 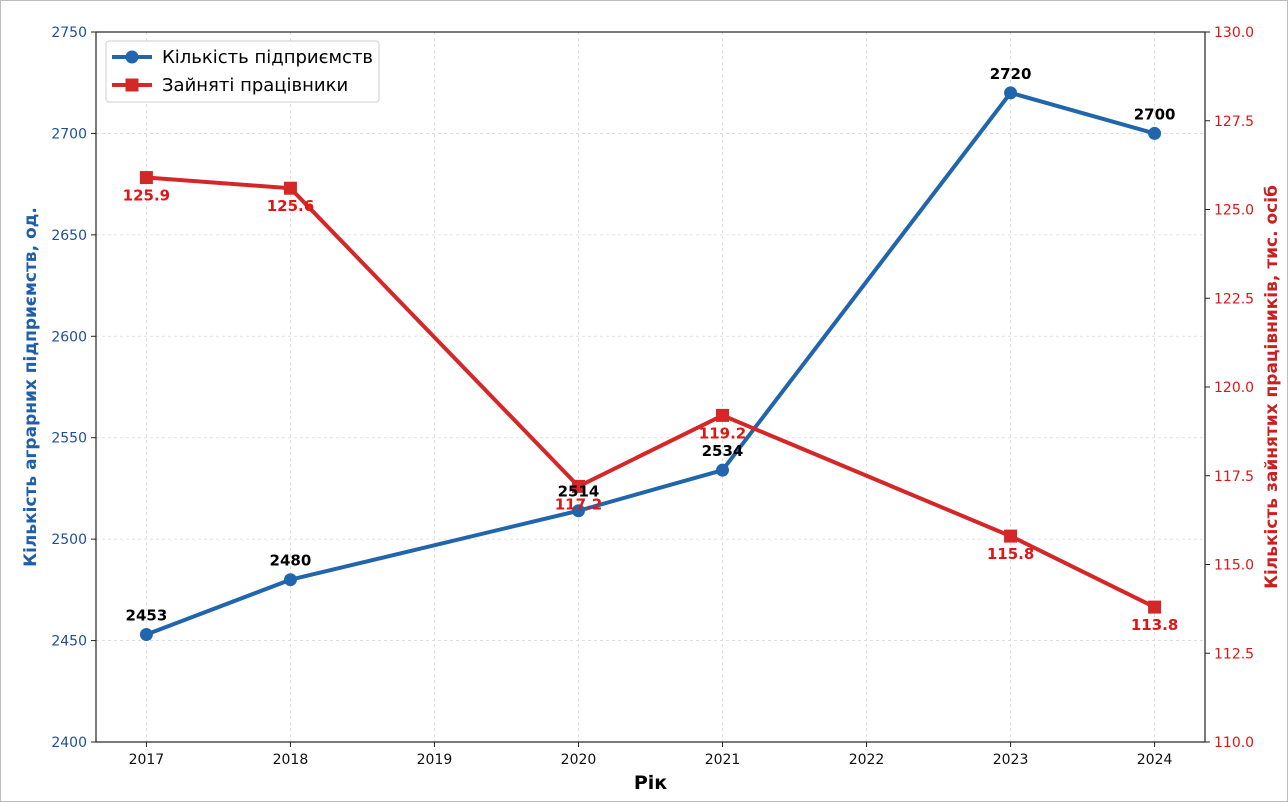 I want to click on left-tick-label: 2550, so click(x=69, y=439).